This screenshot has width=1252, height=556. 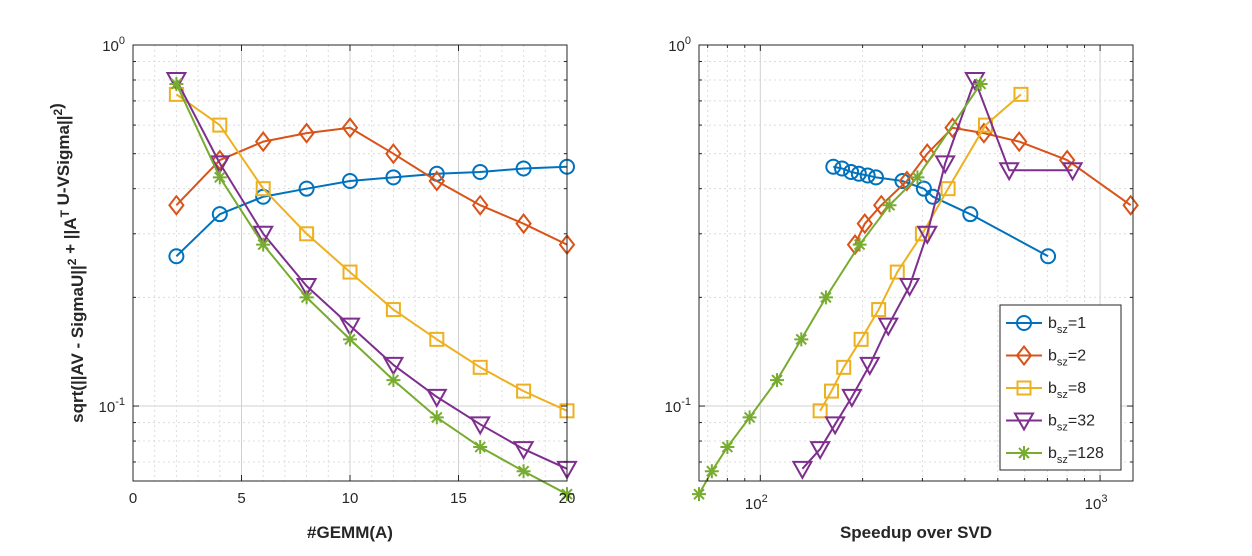 I want to click on x-tick-label: 20, so click(x=567, y=498).